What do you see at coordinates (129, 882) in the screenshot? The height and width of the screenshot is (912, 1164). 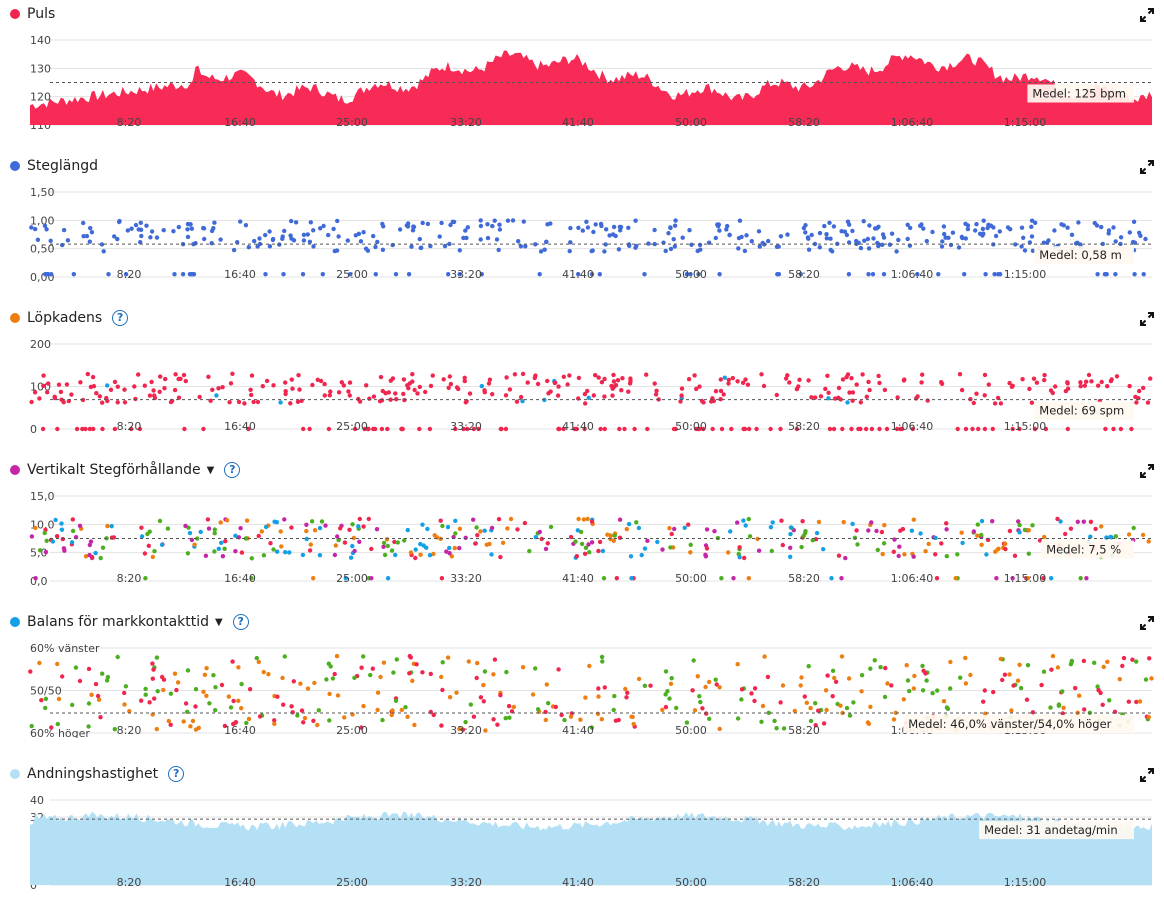 I see `x-tick-label: 8:20` at bounding box center [129, 882].